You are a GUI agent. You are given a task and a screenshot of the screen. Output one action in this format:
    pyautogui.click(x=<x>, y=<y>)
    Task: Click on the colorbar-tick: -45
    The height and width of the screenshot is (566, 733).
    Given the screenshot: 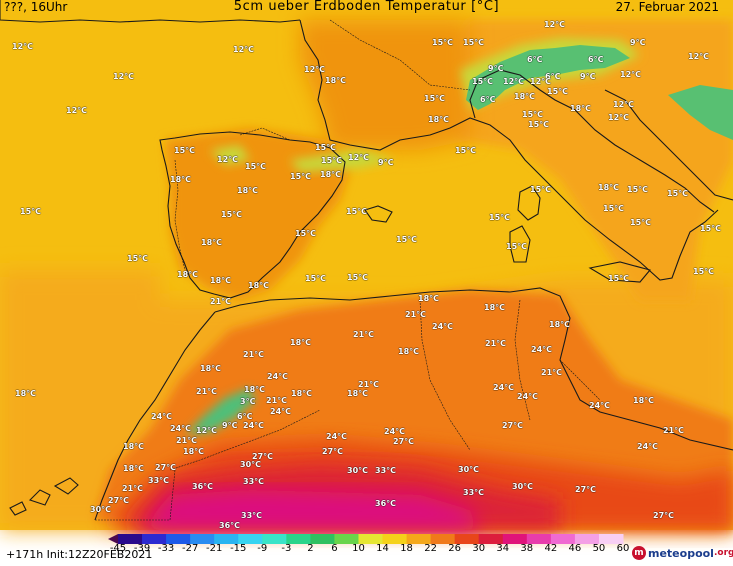 What is the action you would take?
    pyautogui.click(x=118, y=548)
    